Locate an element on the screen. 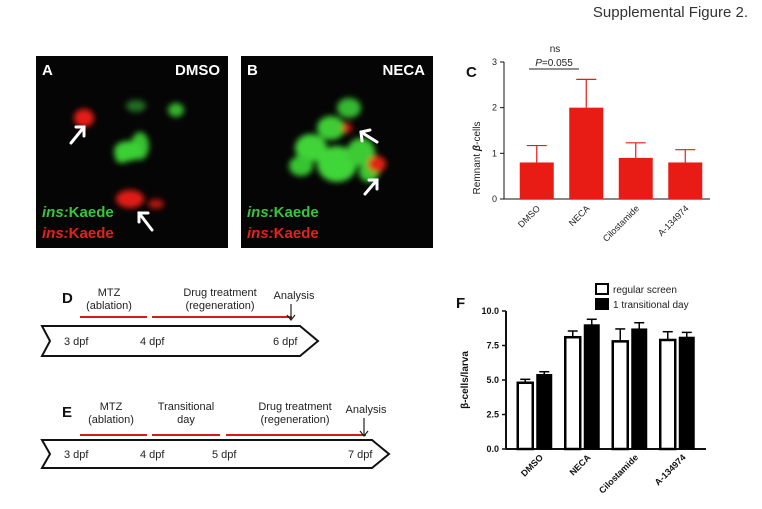 The width and height of the screenshot is (762, 509). f-category-label: A-134974 is located at coordinates (670, 469).